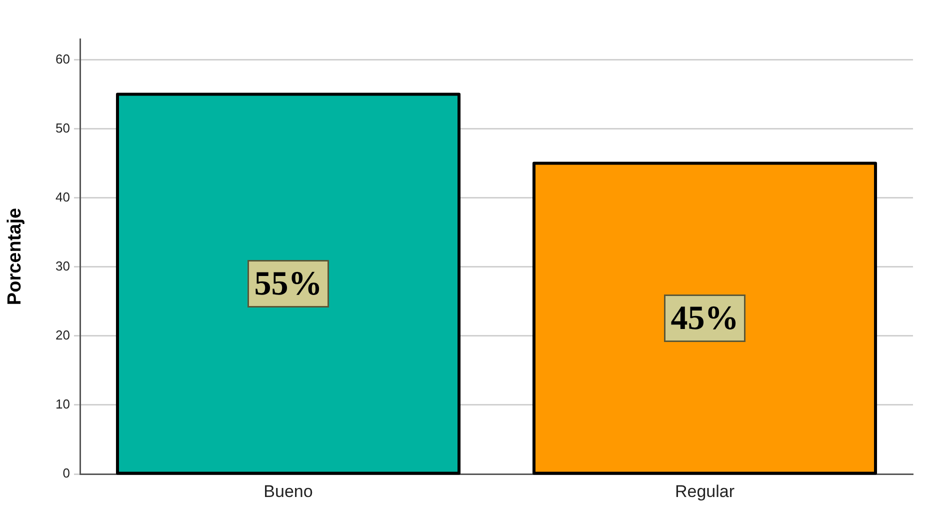 The image size is (925, 508). Describe the element at coordinates (288, 284) in the screenshot. I see `data-label: 55%` at that location.